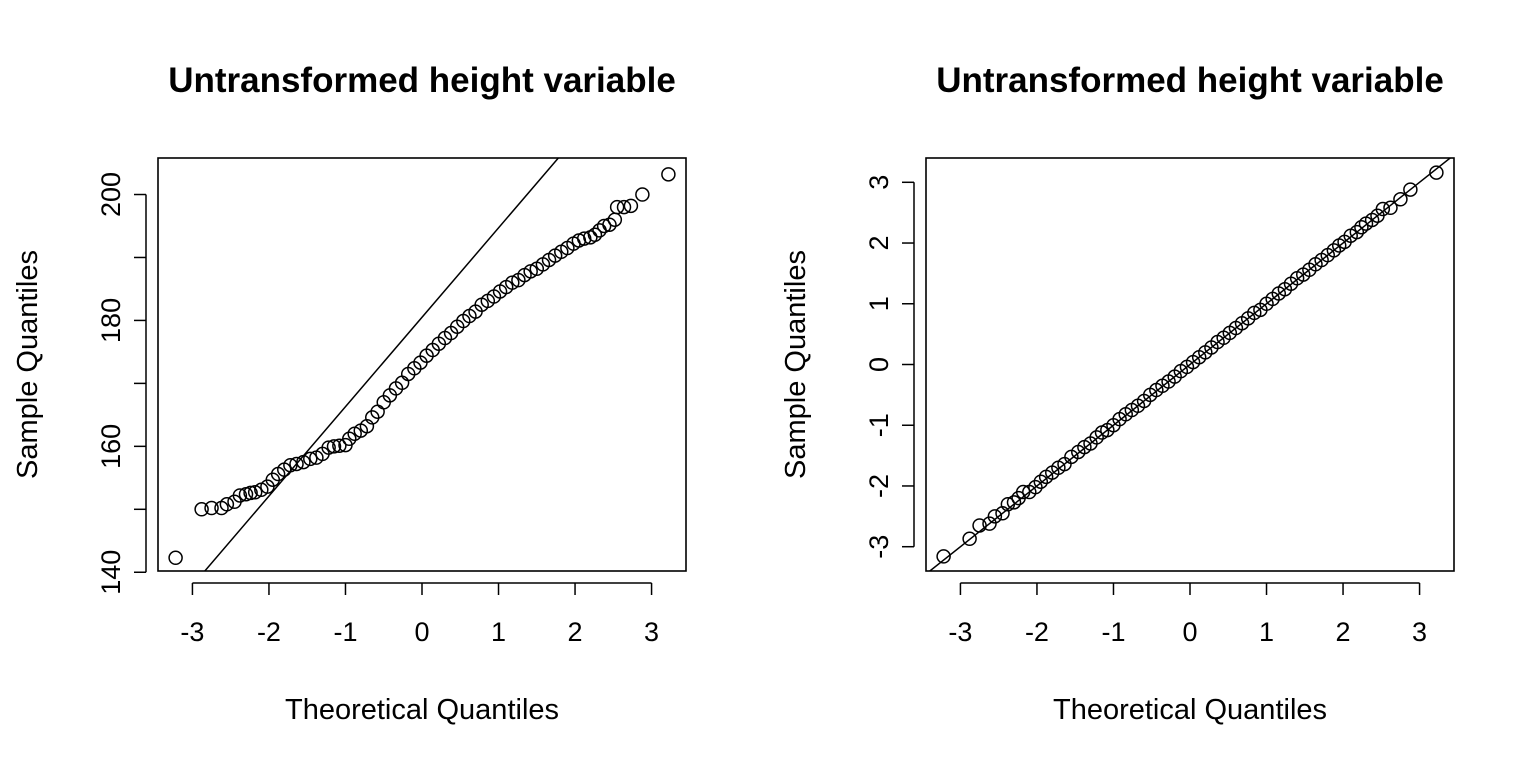 This screenshot has width=1536, height=768. I want to click on y-tick-label: -1, so click(879, 425).